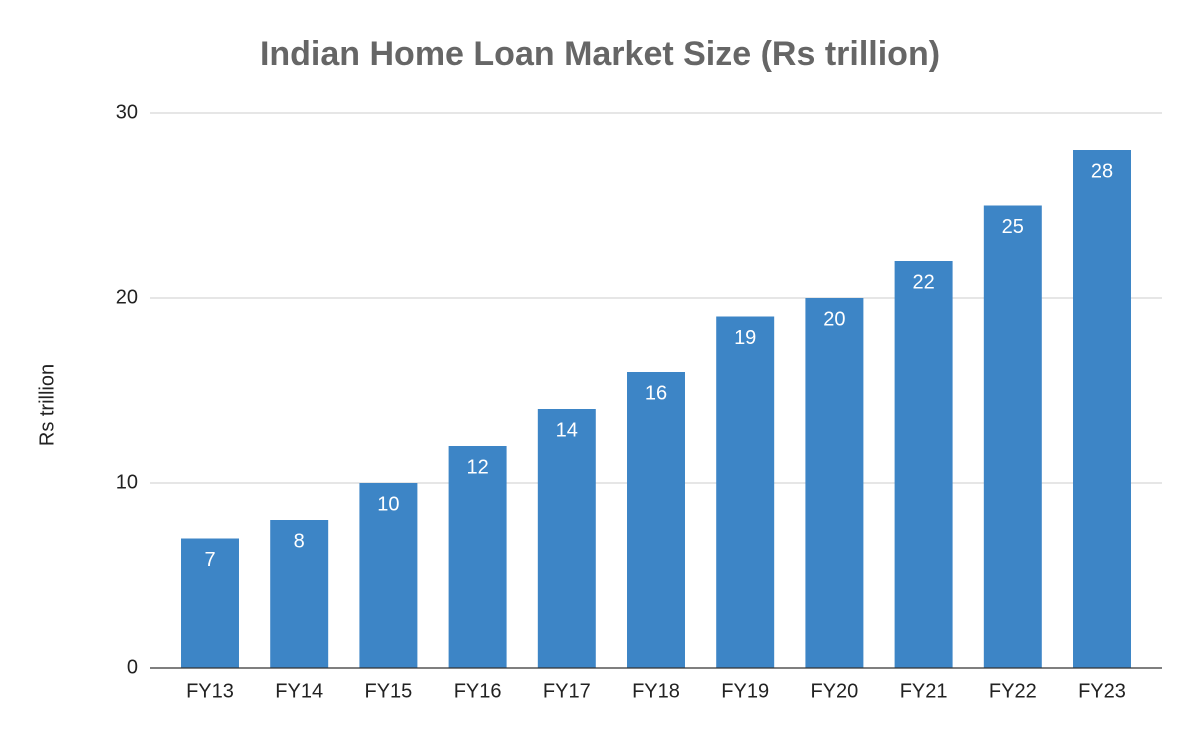  I want to click on x-tick-label: FY18, so click(656, 691).